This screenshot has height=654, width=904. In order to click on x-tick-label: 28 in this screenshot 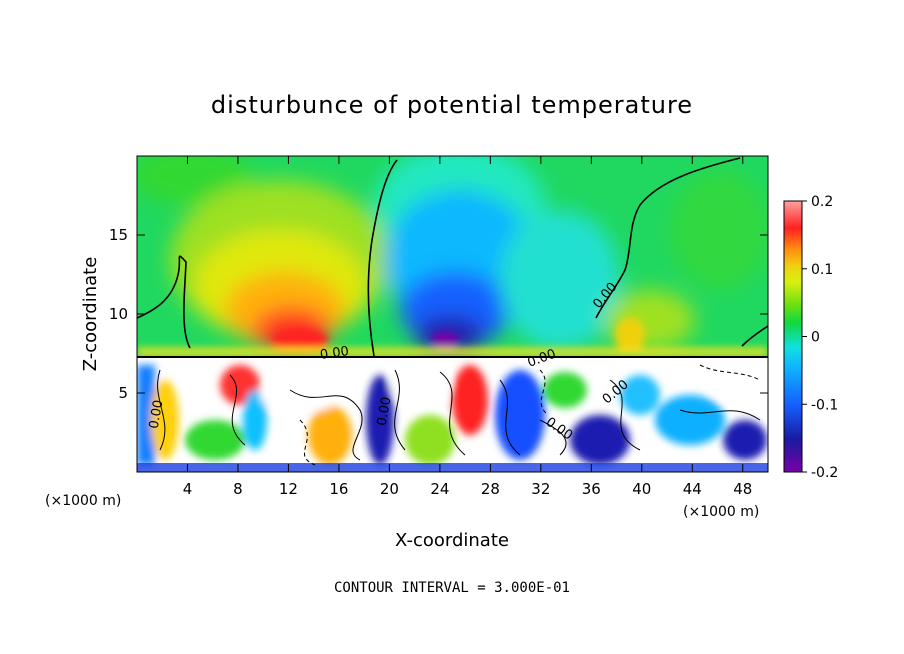, I will do `click(490, 489)`.